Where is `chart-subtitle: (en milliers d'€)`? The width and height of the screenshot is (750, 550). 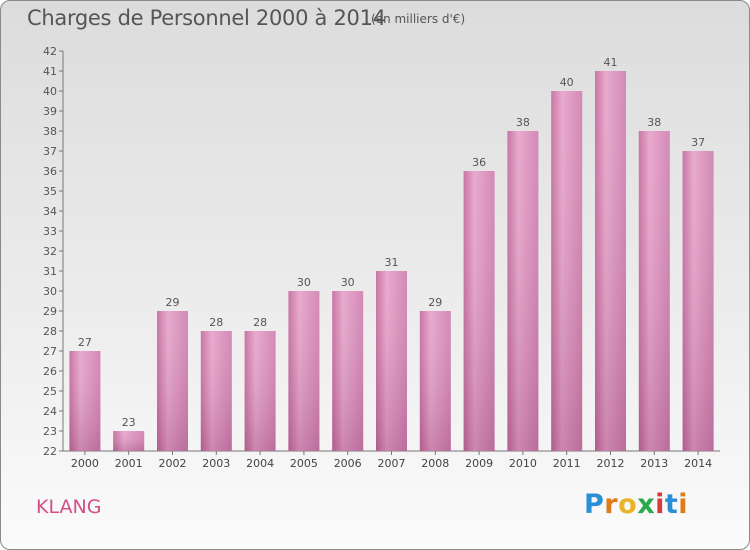
chart-subtitle: (en milliers d'€) is located at coordinates (418, 19).